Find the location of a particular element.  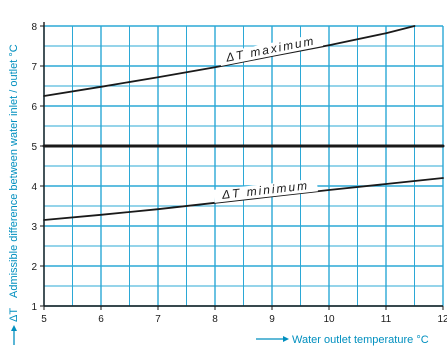

x-tick-label: 11 is located at coordinates (386, 319).